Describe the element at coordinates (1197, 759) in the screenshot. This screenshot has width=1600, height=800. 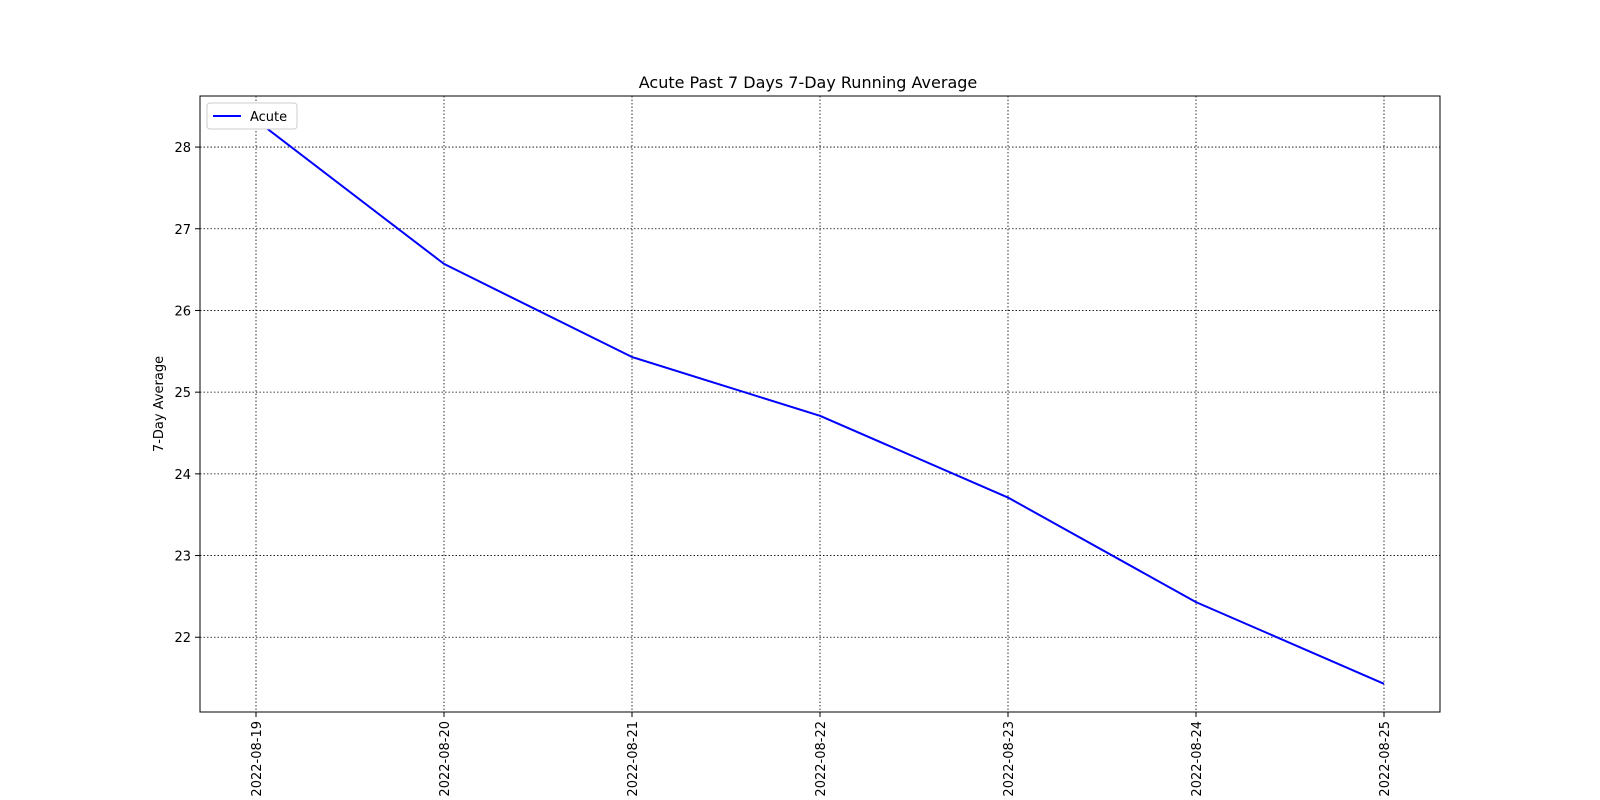
I see `x-tick-label: 2022-08-24` at that location.